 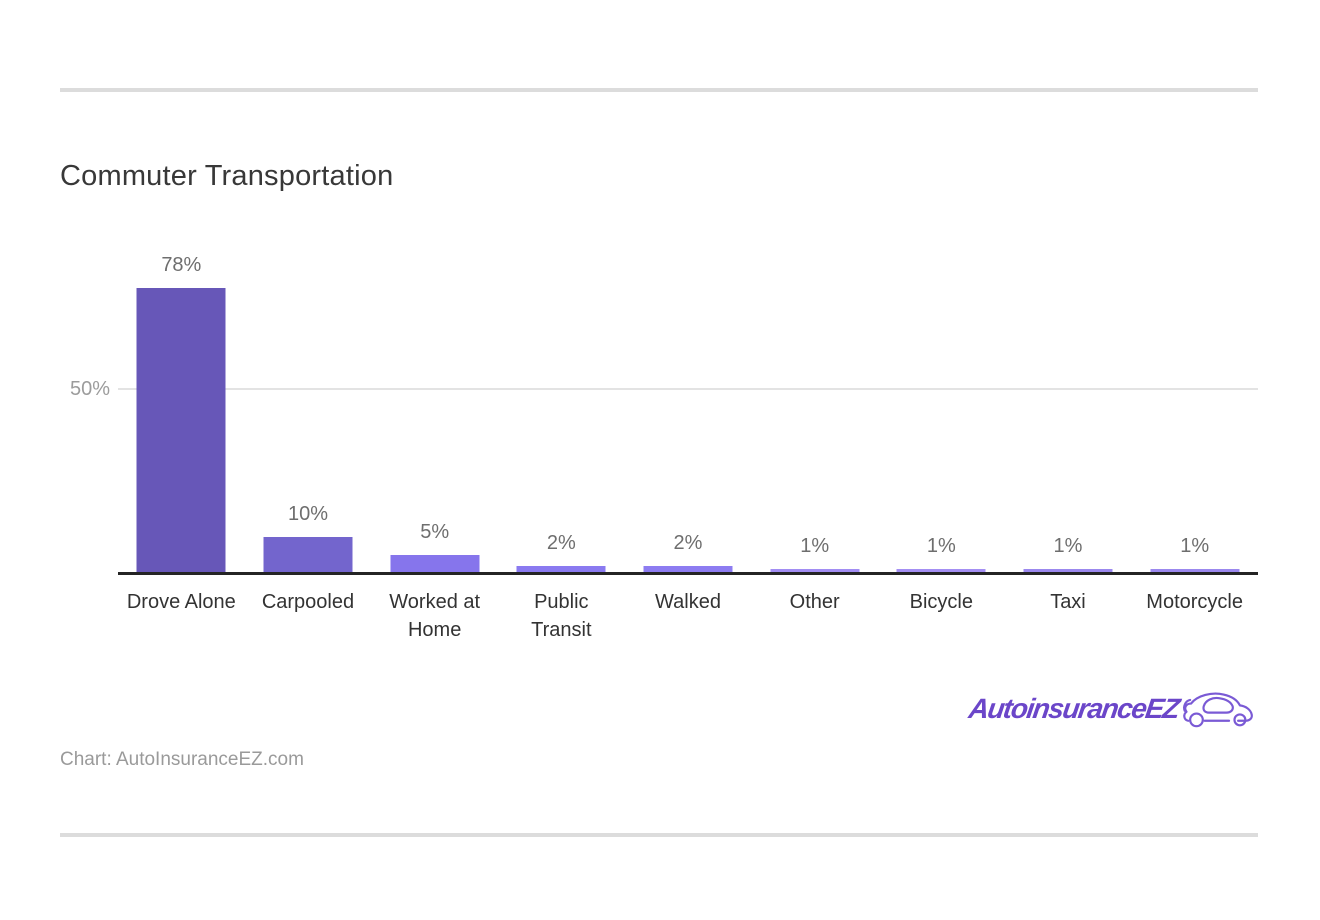 I want to click on bar-value-label: 10%, so click(x=307, y=513).